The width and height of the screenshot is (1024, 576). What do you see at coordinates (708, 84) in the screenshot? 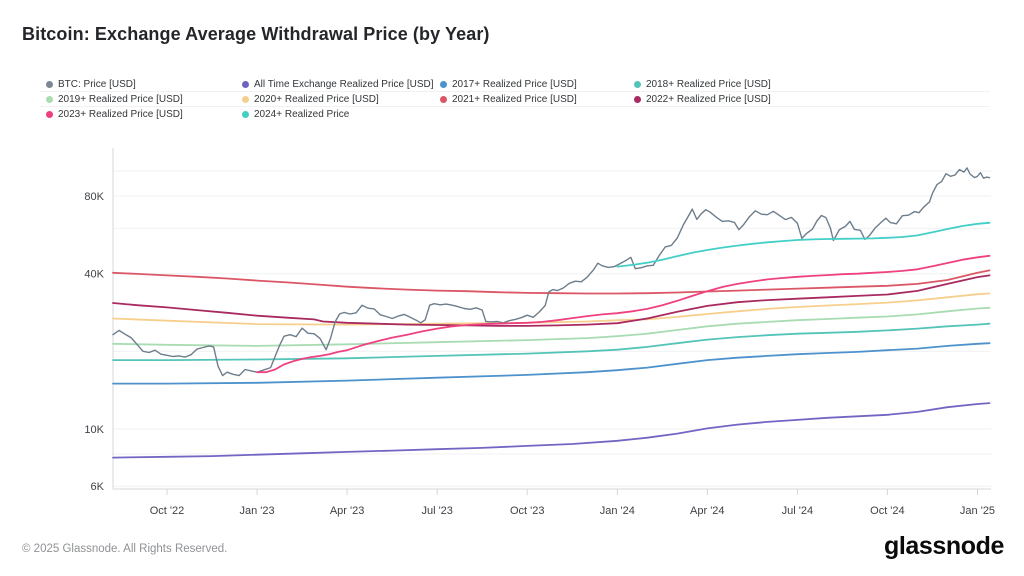
I see `legend-label: 2018+ Realized Price [USD]` at bounding box center [708, 84].